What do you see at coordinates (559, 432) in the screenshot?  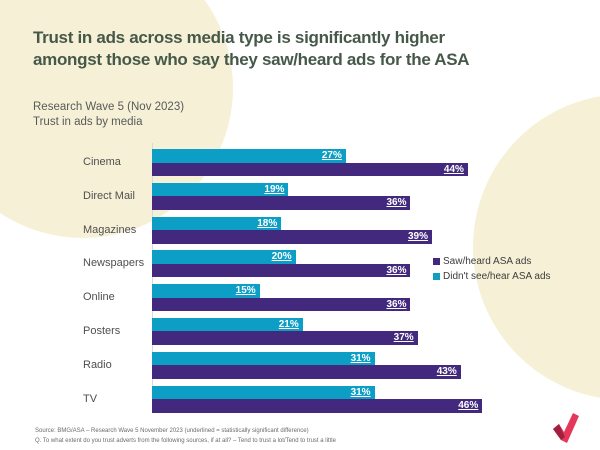 I see `checkmark-shade` at bounding box center [559, 432].